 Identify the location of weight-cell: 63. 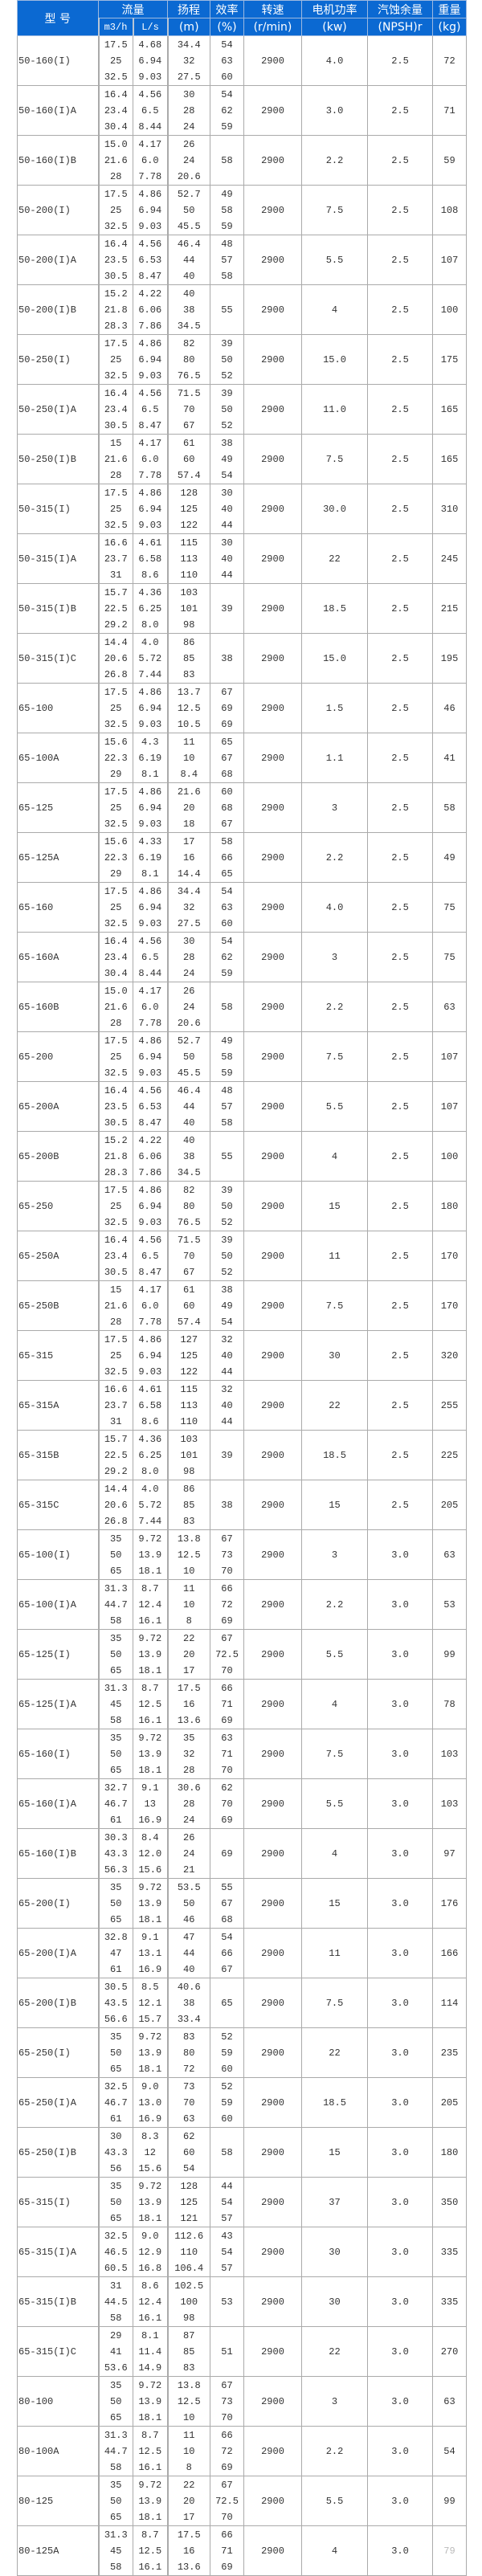
(449, 1007).